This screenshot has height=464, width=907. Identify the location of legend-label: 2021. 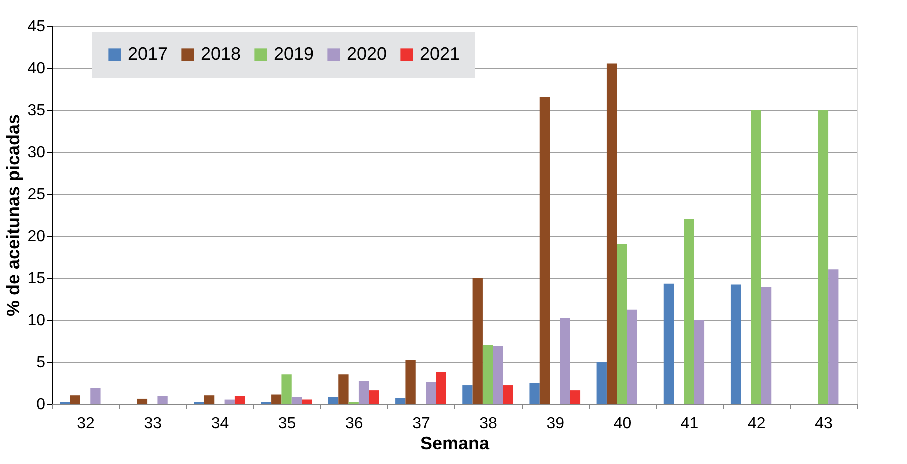
(440, 54).